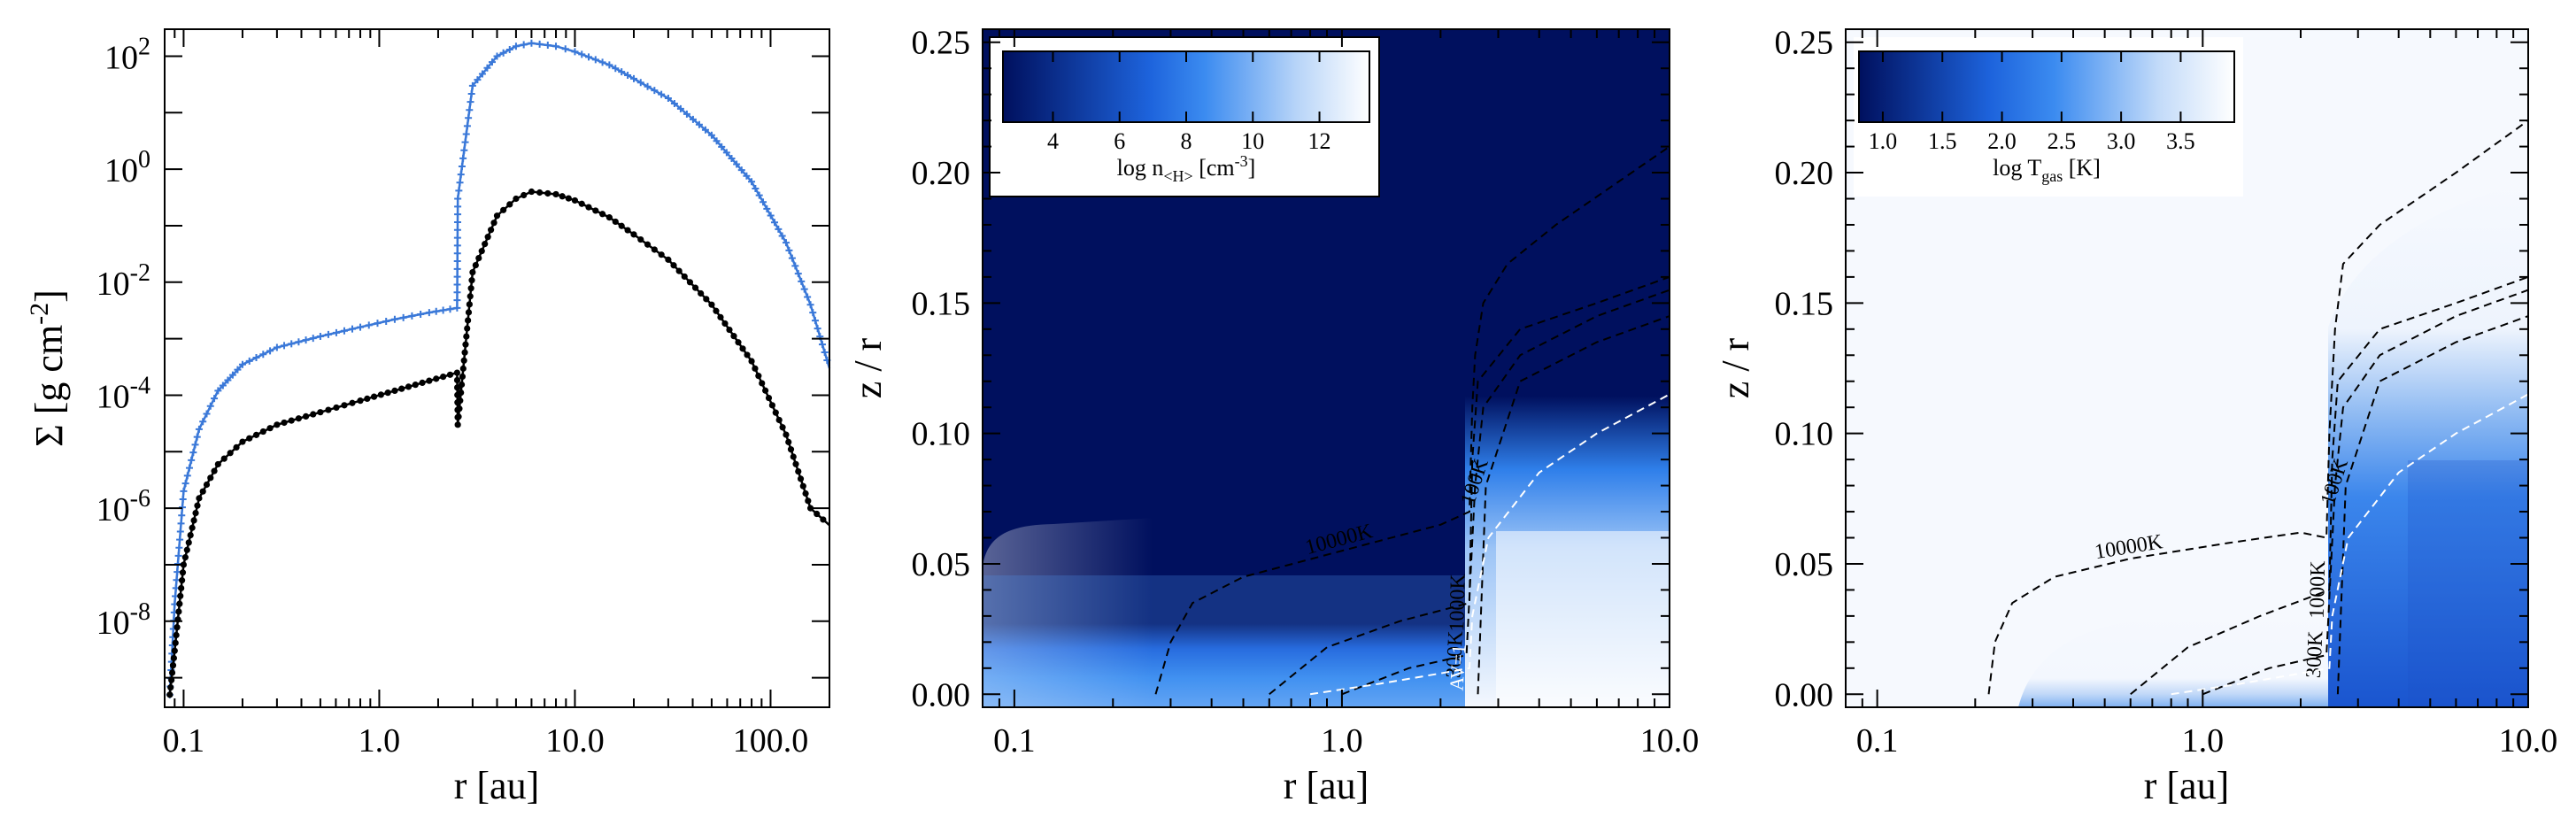 Image resolution: width=2576 pixels, height=825 pixels. Describe the element at coordinates (1804, 173) in the screenshot. I see `y-tick-label: 0.20` at that location.